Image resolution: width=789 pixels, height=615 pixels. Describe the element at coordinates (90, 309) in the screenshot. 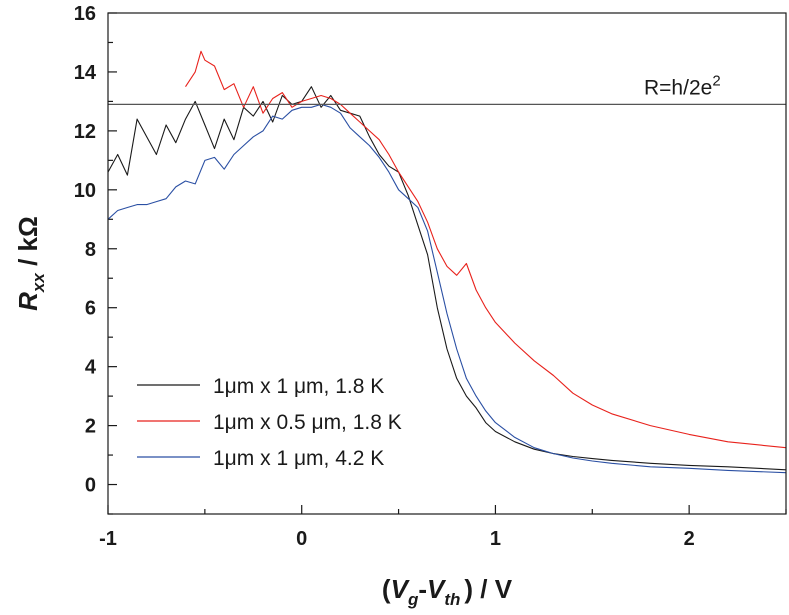

I see `y-tick-label: 6` at that location.